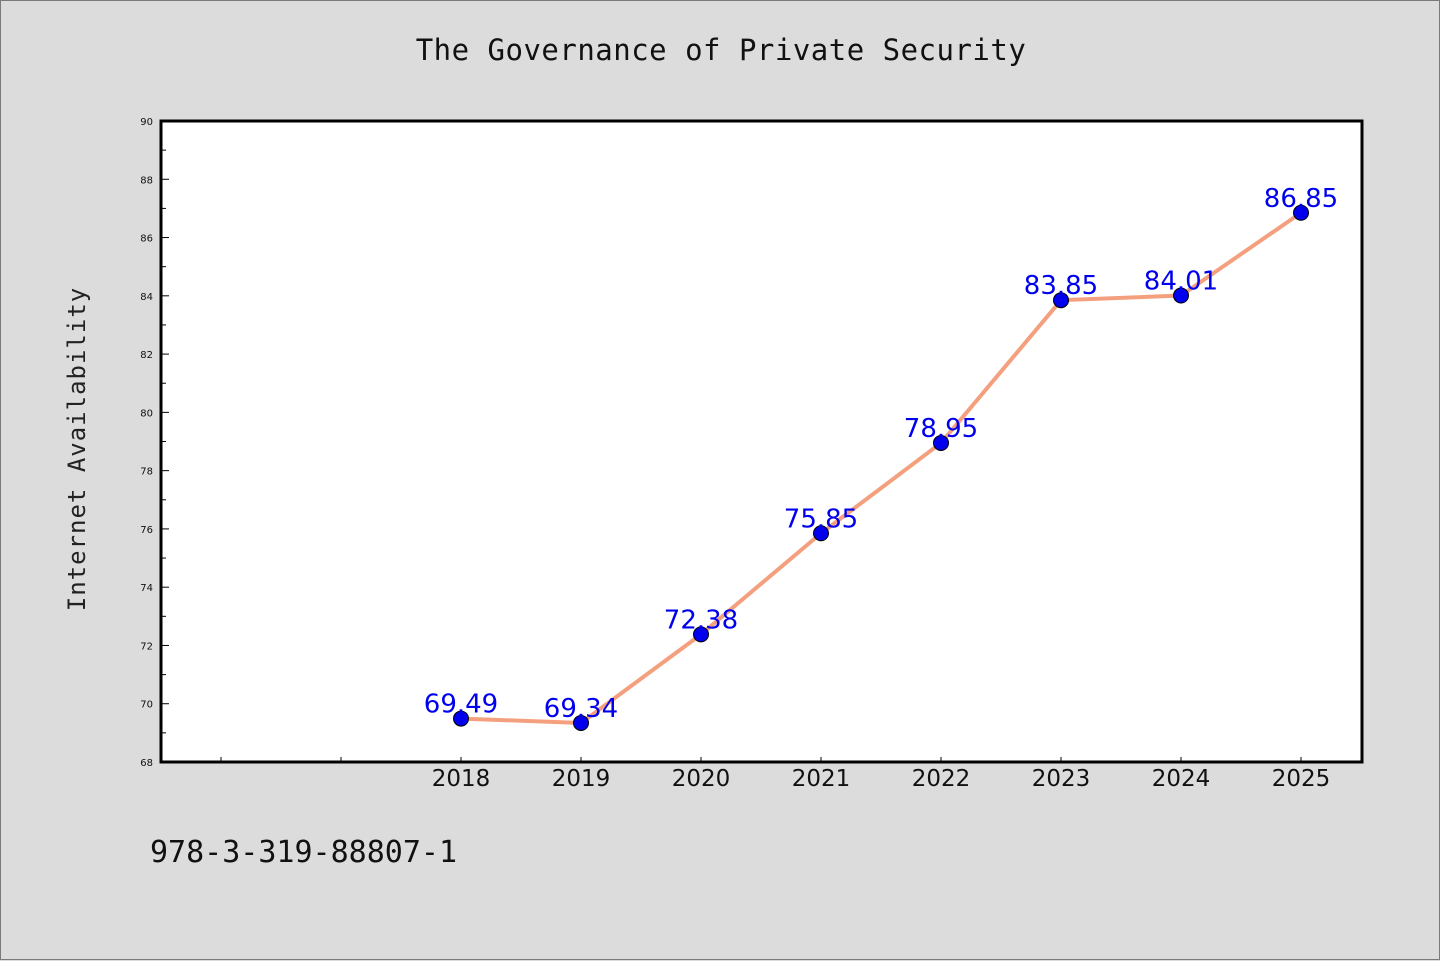 This screenshot has height=961, width=1440. I want to click on y-tick-label: 70, so click(146, 705).